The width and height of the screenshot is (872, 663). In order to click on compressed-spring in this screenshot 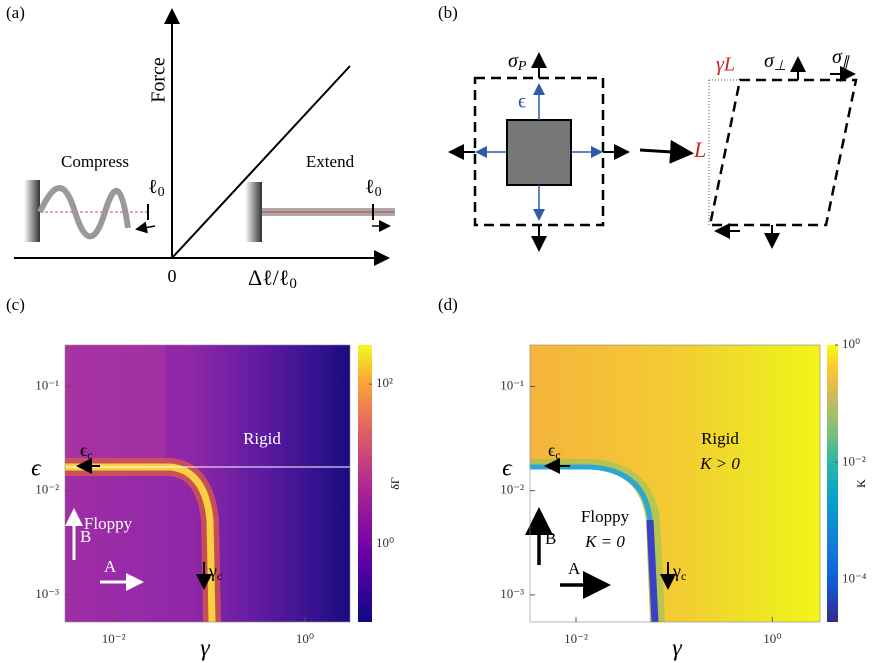, I will do `click(84, 212)`.